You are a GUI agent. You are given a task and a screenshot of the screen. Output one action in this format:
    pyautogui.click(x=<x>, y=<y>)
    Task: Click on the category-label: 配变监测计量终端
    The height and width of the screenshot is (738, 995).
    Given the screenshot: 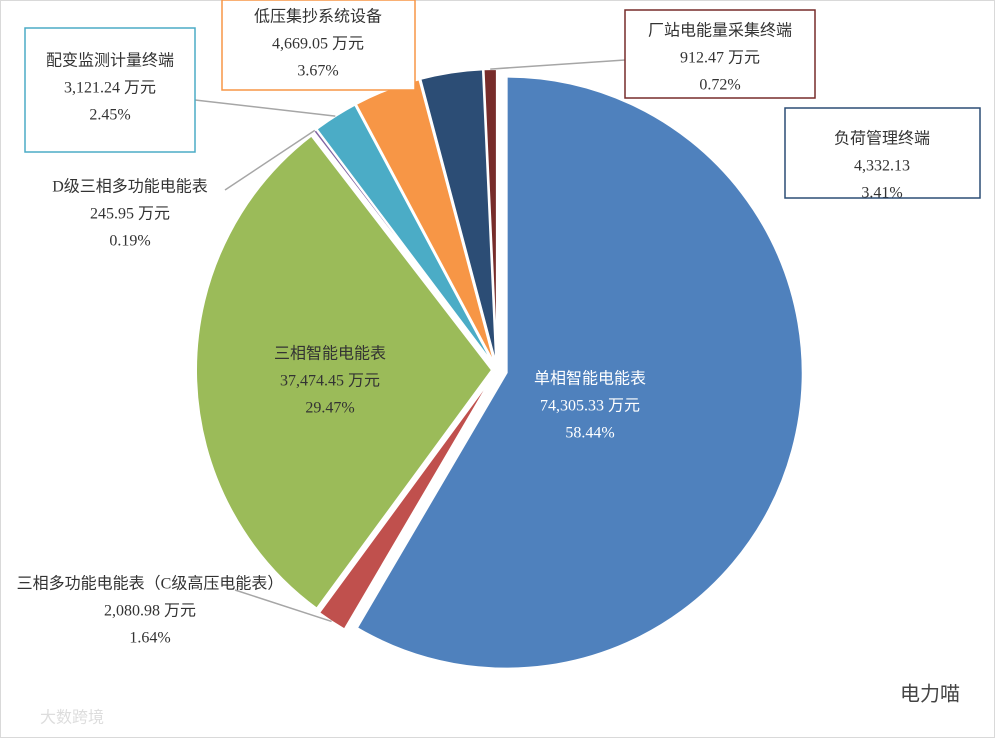 What is the action you would take?
    pyautogui.click(x=110, y=61)
    